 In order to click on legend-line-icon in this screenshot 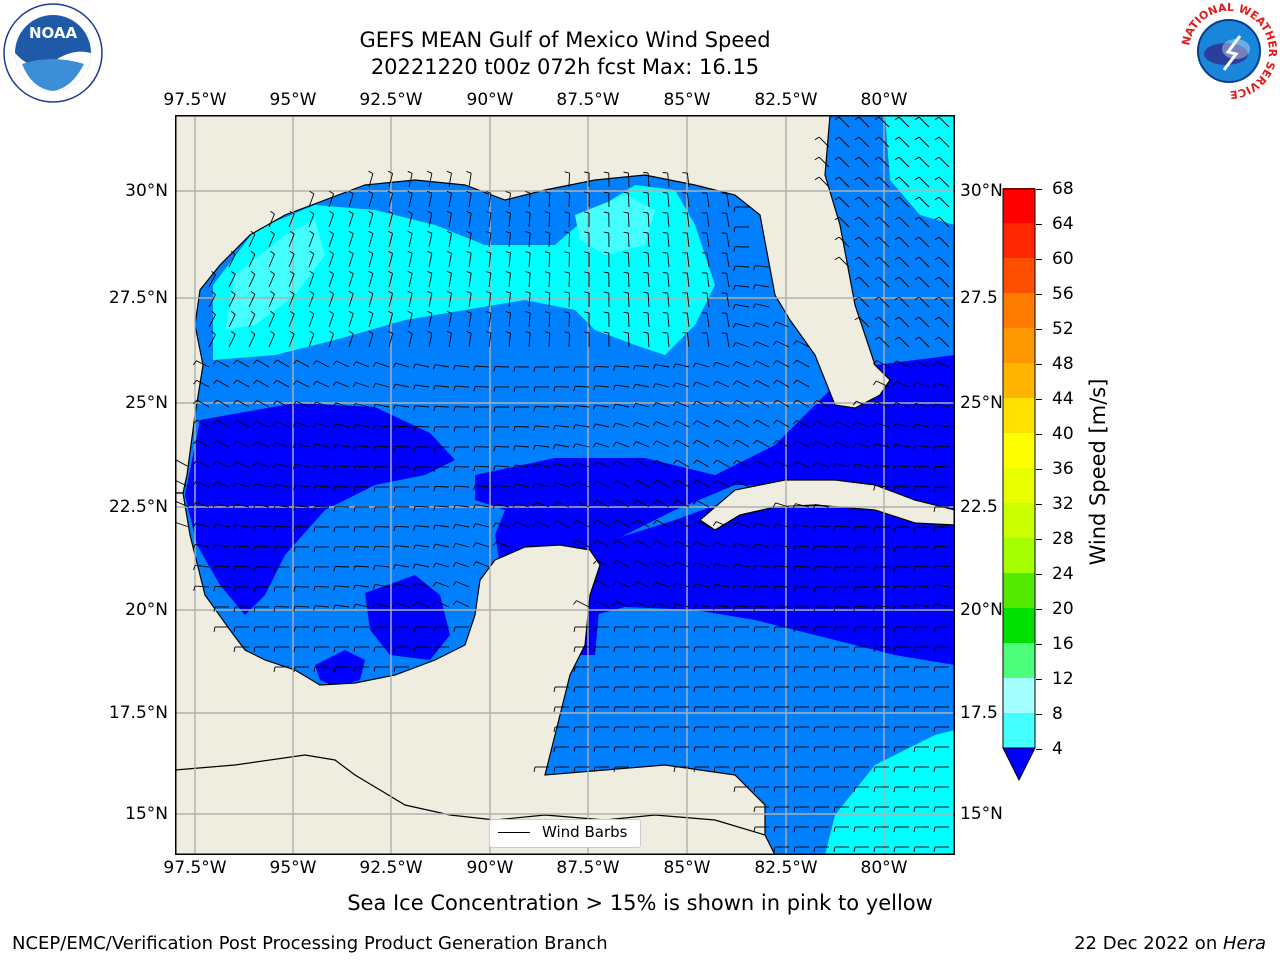, I will do `click(514, 832)`.